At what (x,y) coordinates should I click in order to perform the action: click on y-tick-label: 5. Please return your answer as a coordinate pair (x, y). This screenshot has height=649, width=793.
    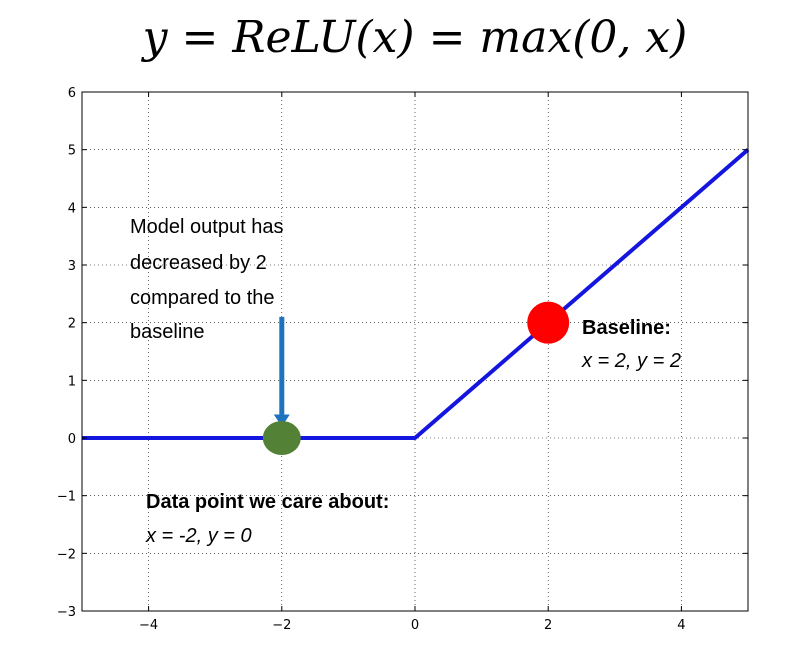
    Looking at the image, I should click on (72, 151).